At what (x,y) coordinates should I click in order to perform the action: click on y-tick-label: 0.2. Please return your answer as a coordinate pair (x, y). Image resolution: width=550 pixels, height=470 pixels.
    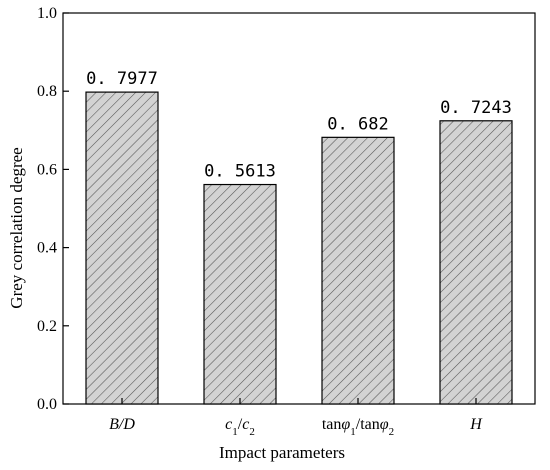
    Looking at the image, I should click on (47, 326).